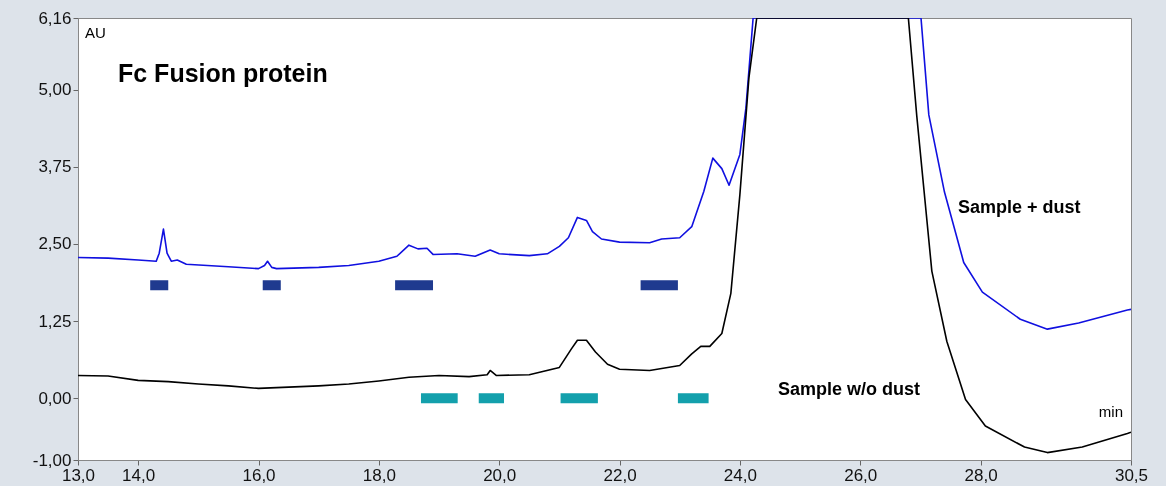 The height and width of the screenshot is (486, 1166). Describe the element at coordinates (1019, 207) in the screenshot. I see `series-label: Sample + dust` at that location.